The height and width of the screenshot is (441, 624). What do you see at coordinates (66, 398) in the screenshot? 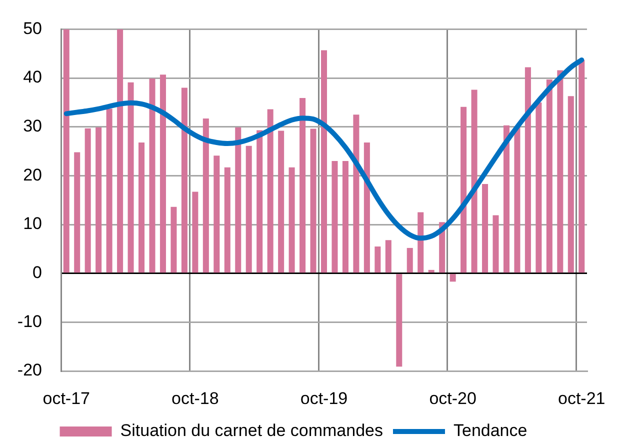
I see `x-tick-label: oct-17` at bounding box center [66, 398].